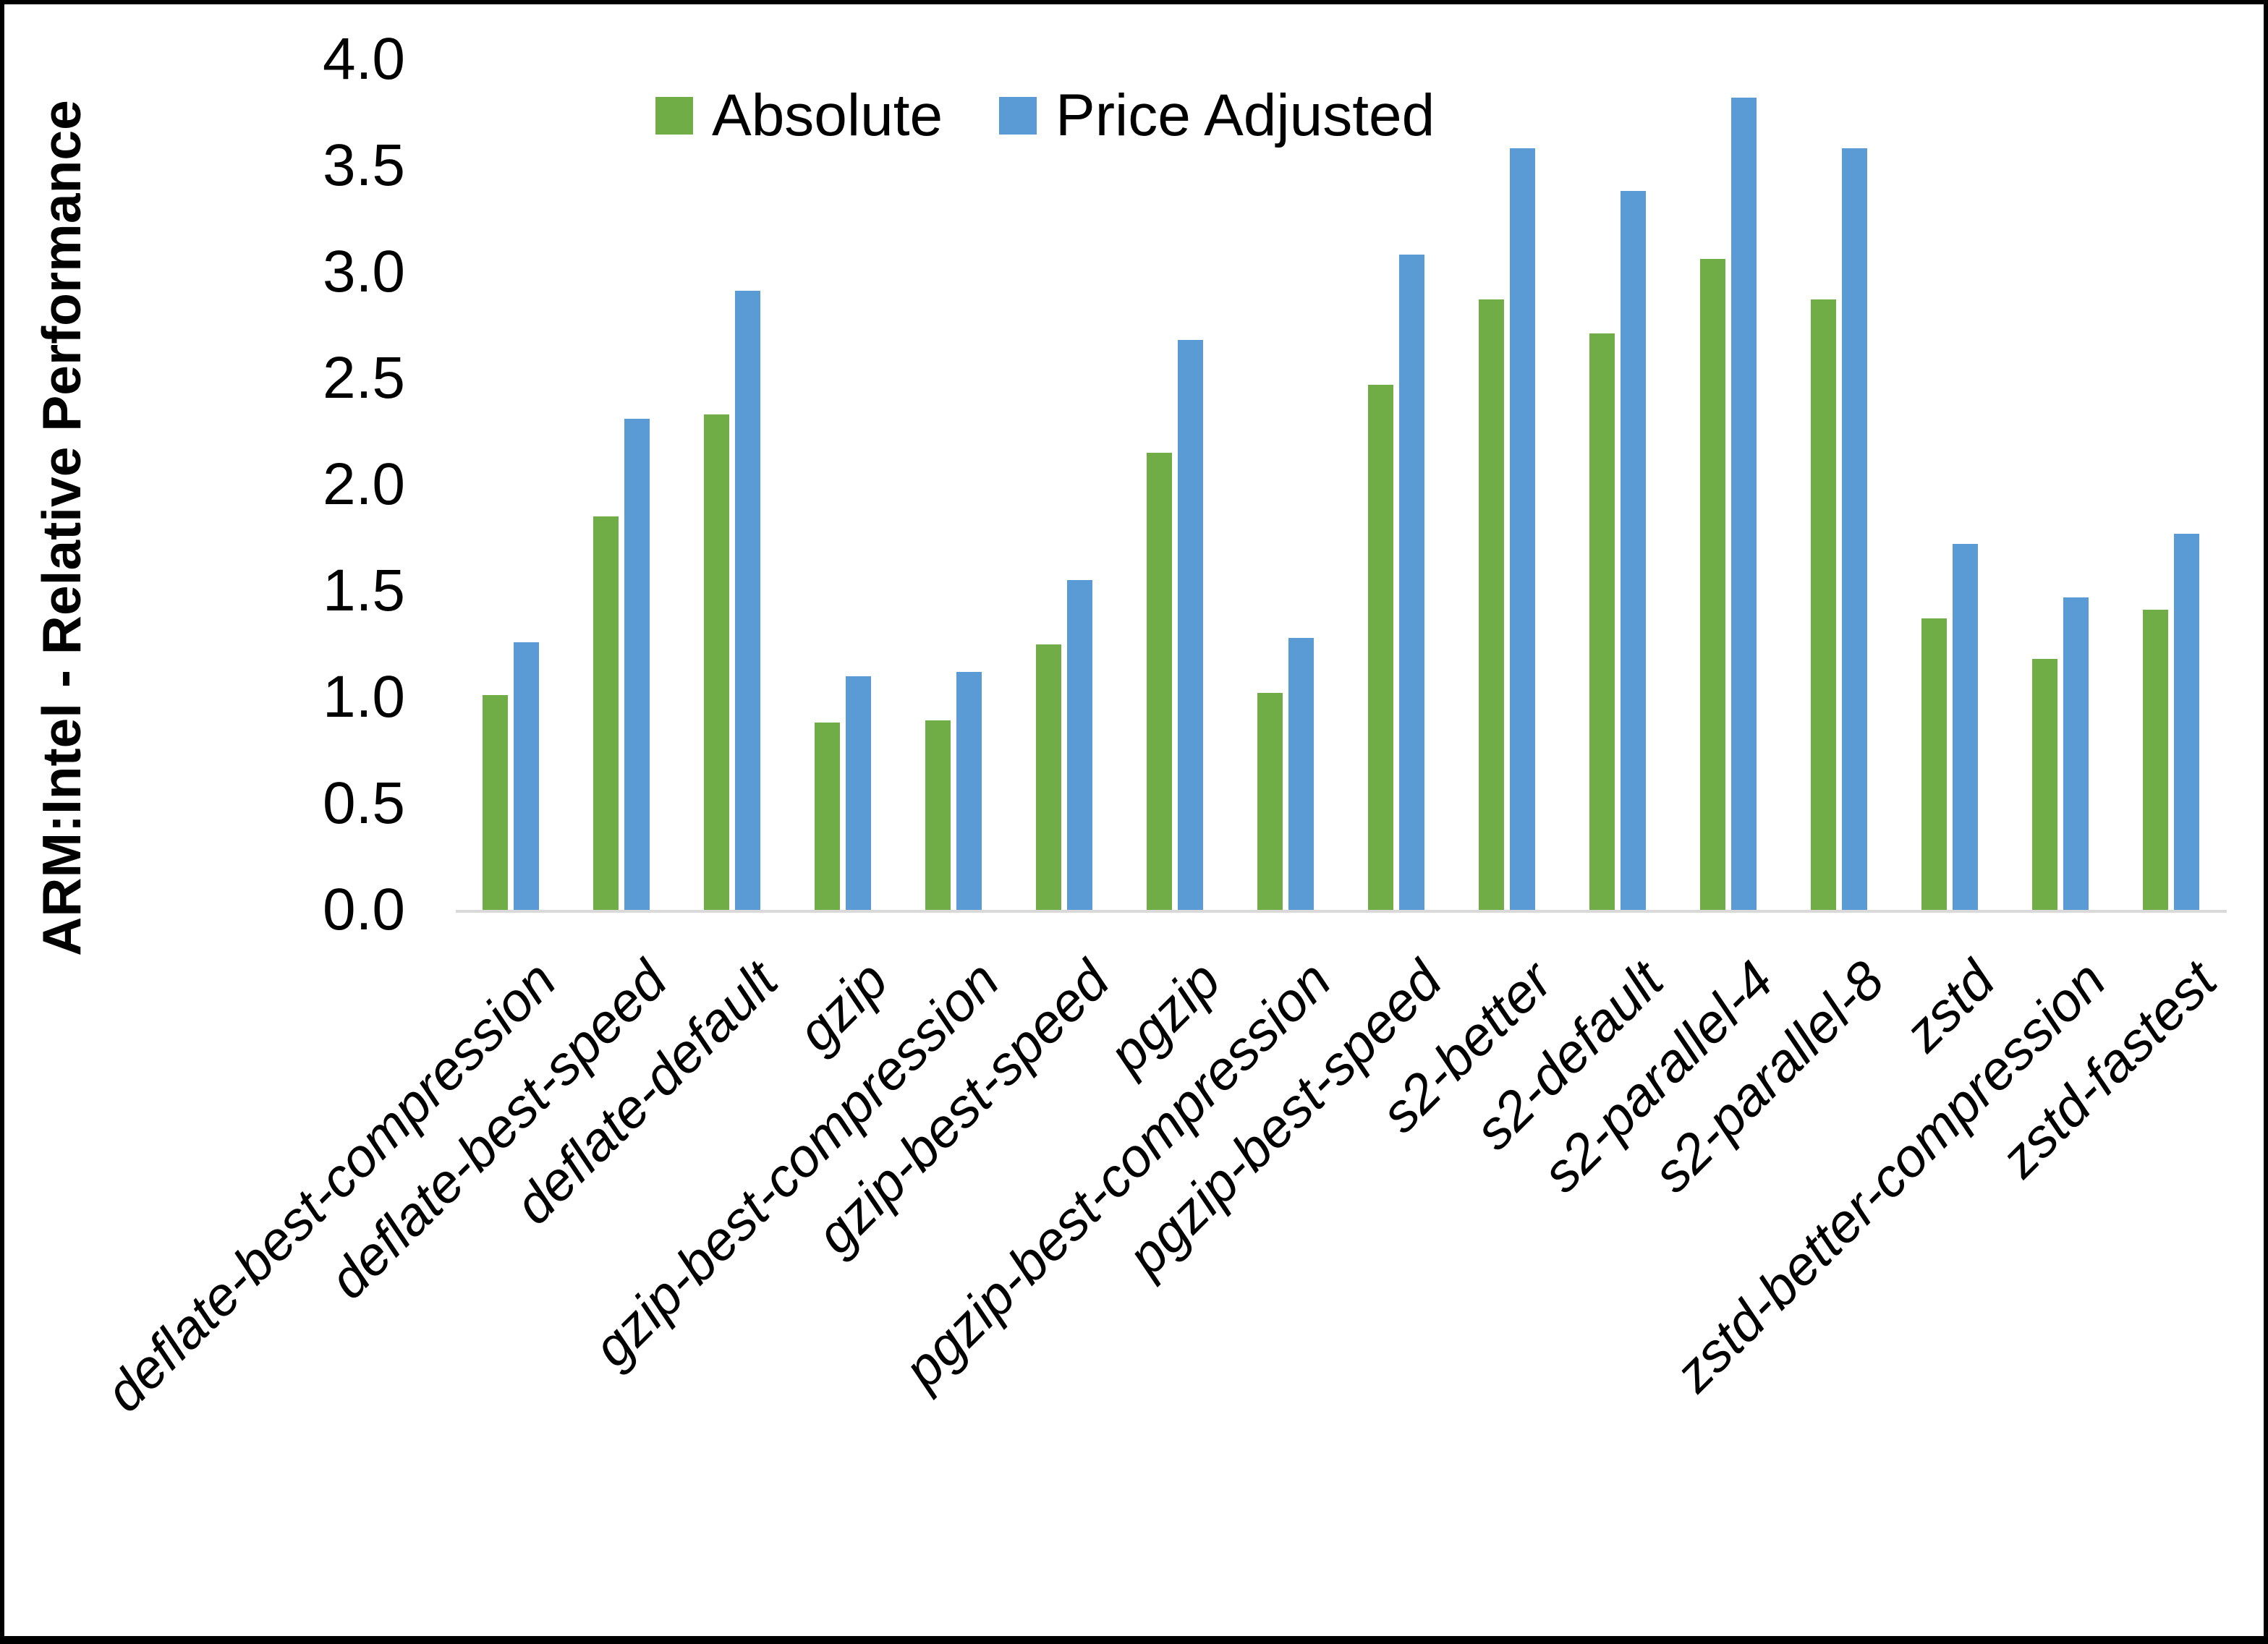 The image size is (2268, 1644). What do you see at coordinates (674, 116) in the screenshot?
I see `legend-swatch-absolute-icon` at bounding box center [674, 116].